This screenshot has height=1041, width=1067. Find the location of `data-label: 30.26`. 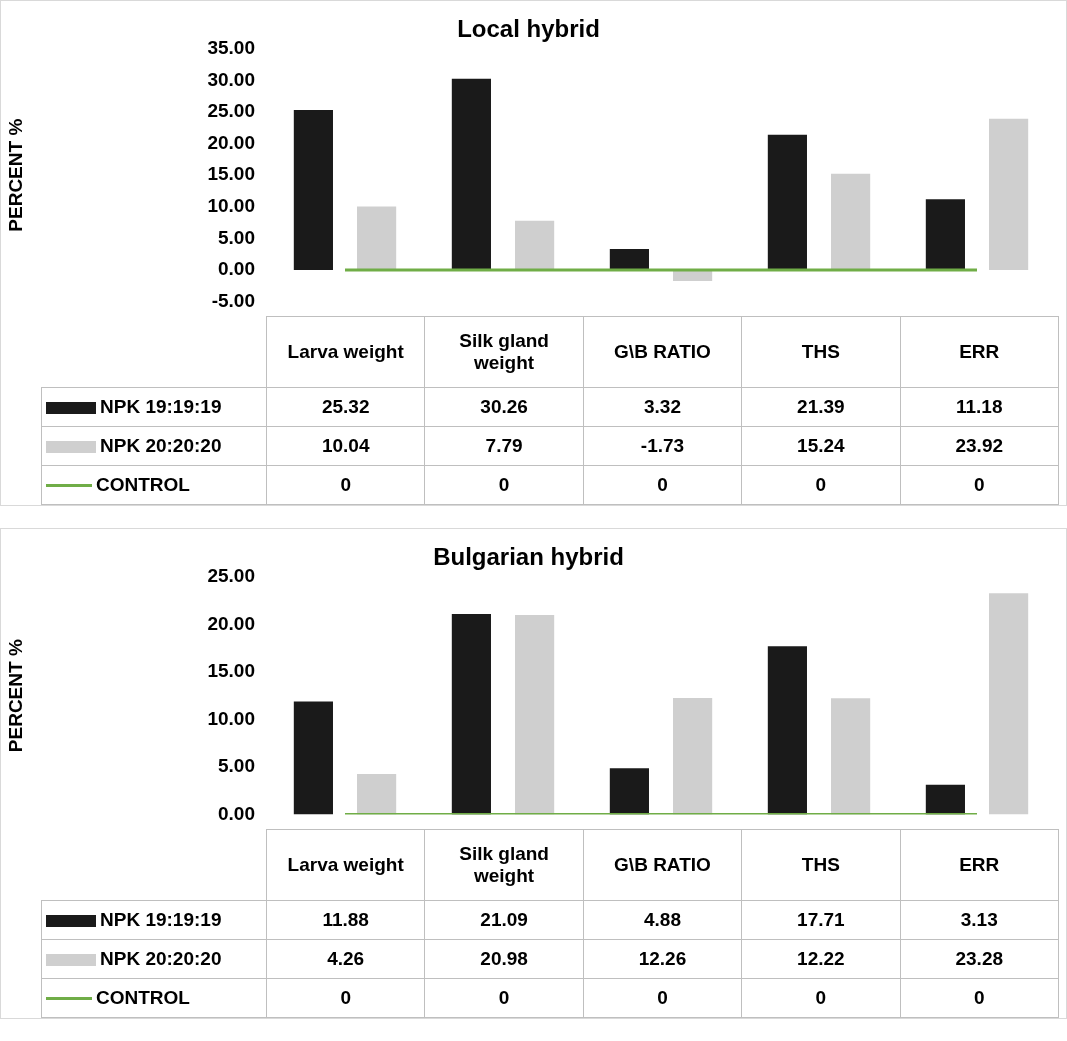

data-label: 30.26 is located at coordinates (504, 407).